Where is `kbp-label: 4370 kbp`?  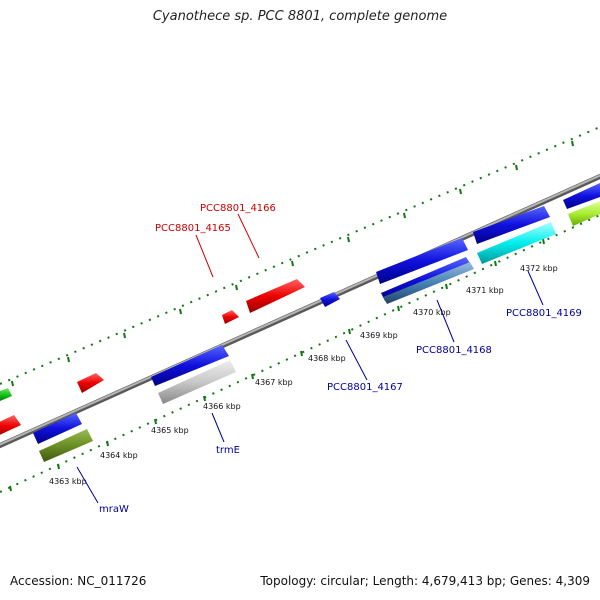 kbp-label: 4370 kbp is located at coordinates (432, 312).